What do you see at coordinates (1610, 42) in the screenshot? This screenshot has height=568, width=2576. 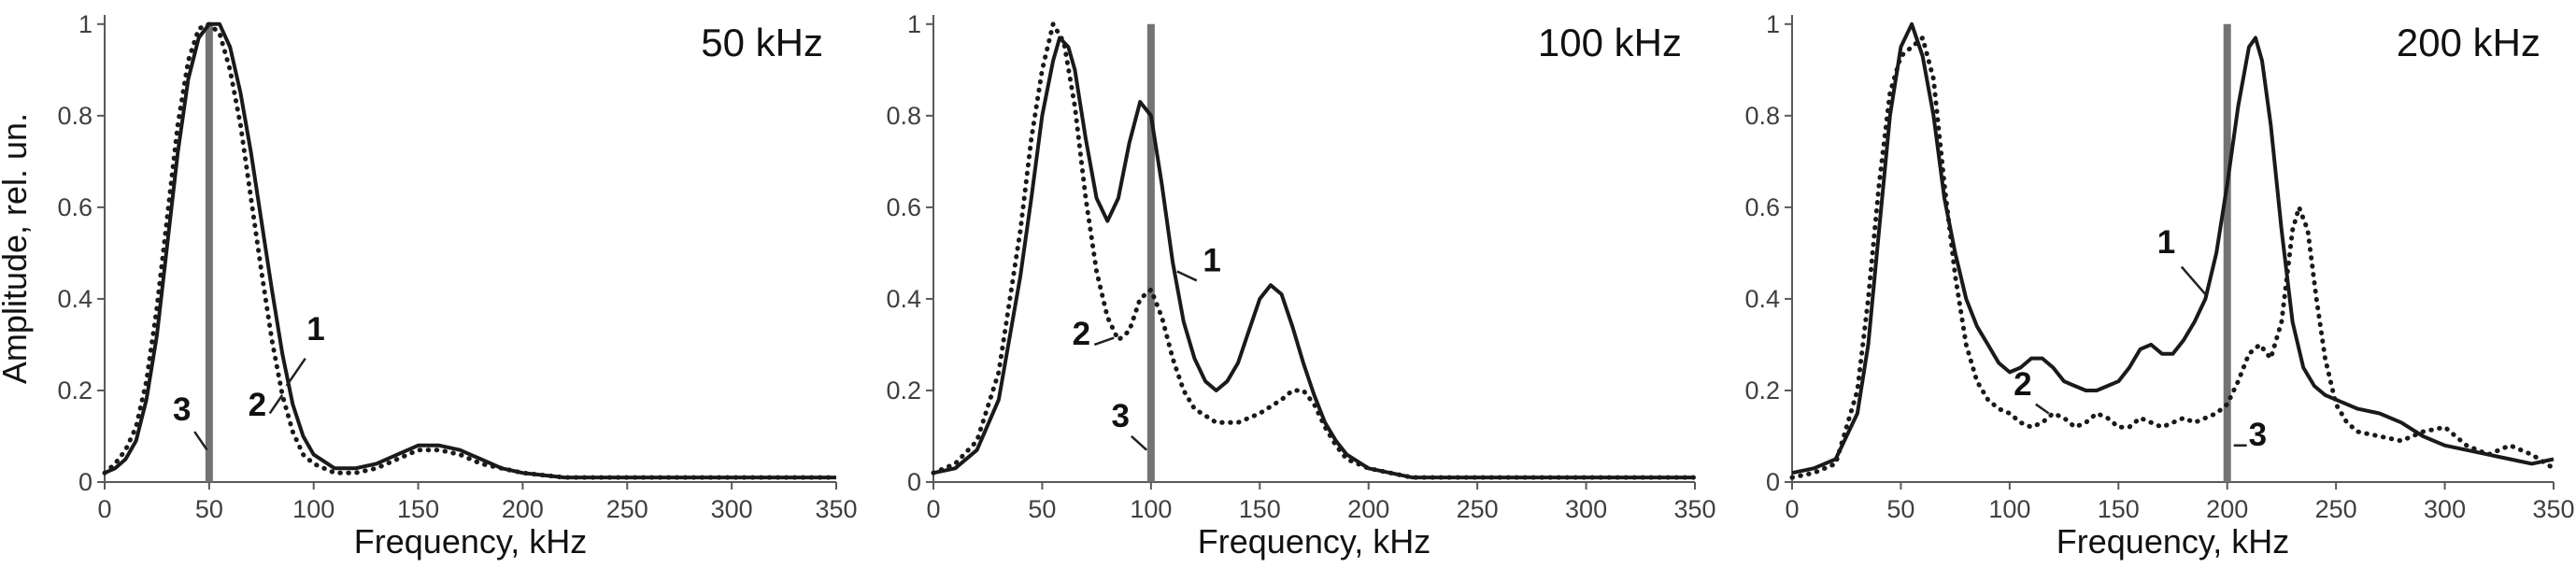 I see `panel-title: 100 kHz` at bounding box center [1610, 42].